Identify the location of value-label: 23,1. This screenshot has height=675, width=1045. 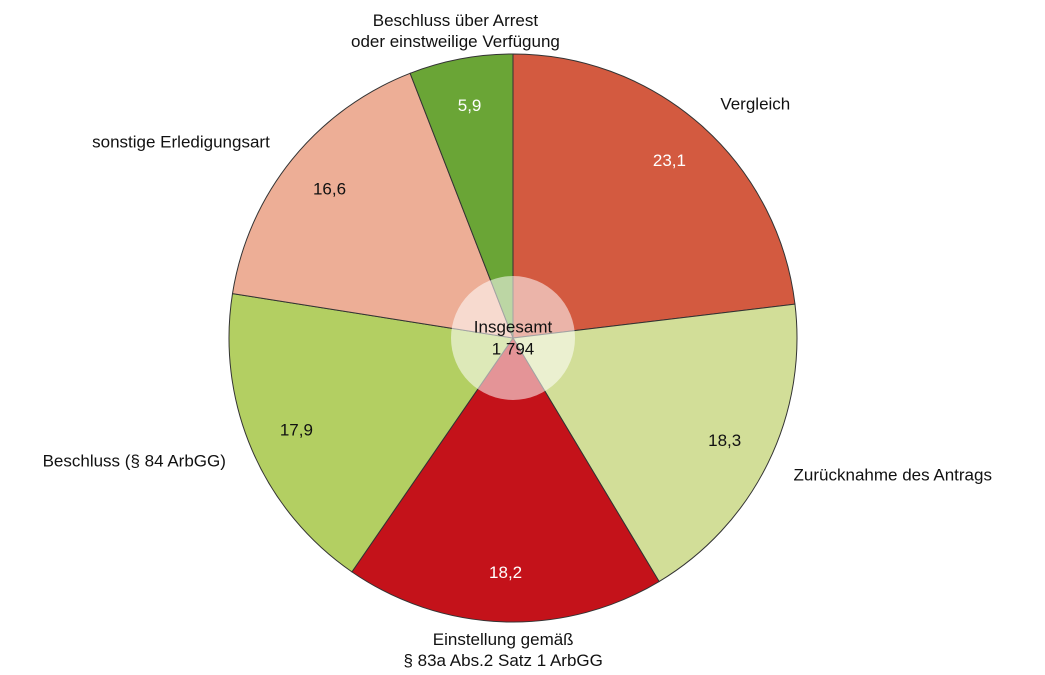
(669, 160).